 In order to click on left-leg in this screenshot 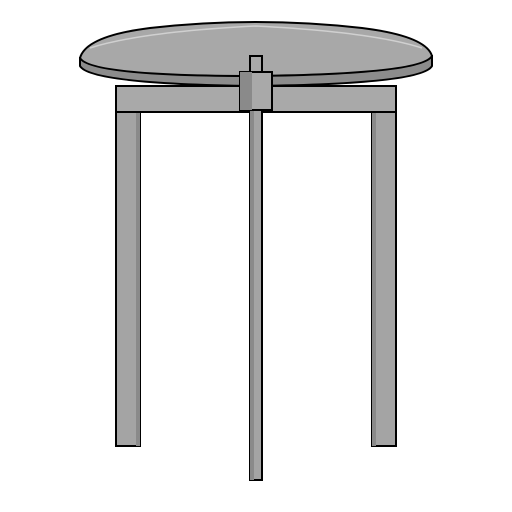, I will do `click(128, 266)`.